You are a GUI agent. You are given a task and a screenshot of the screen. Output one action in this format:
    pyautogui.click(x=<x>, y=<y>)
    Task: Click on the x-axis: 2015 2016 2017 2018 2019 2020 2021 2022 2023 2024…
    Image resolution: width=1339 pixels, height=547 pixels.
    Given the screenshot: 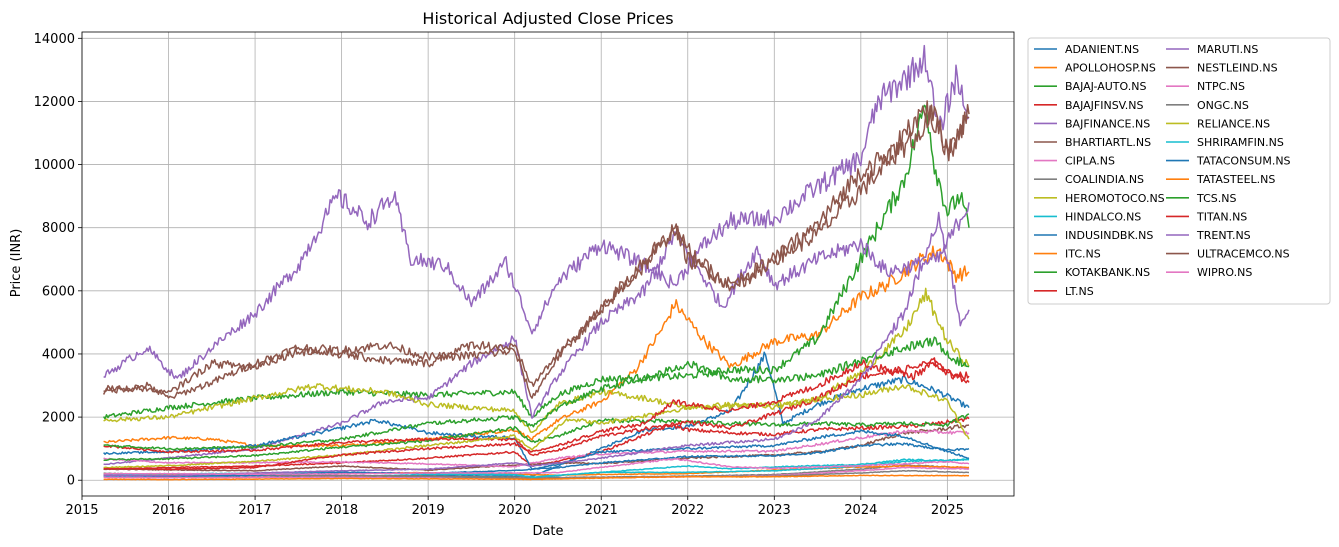 What is the action you would take?
    pyautogui.click(x=514, y=507)
    